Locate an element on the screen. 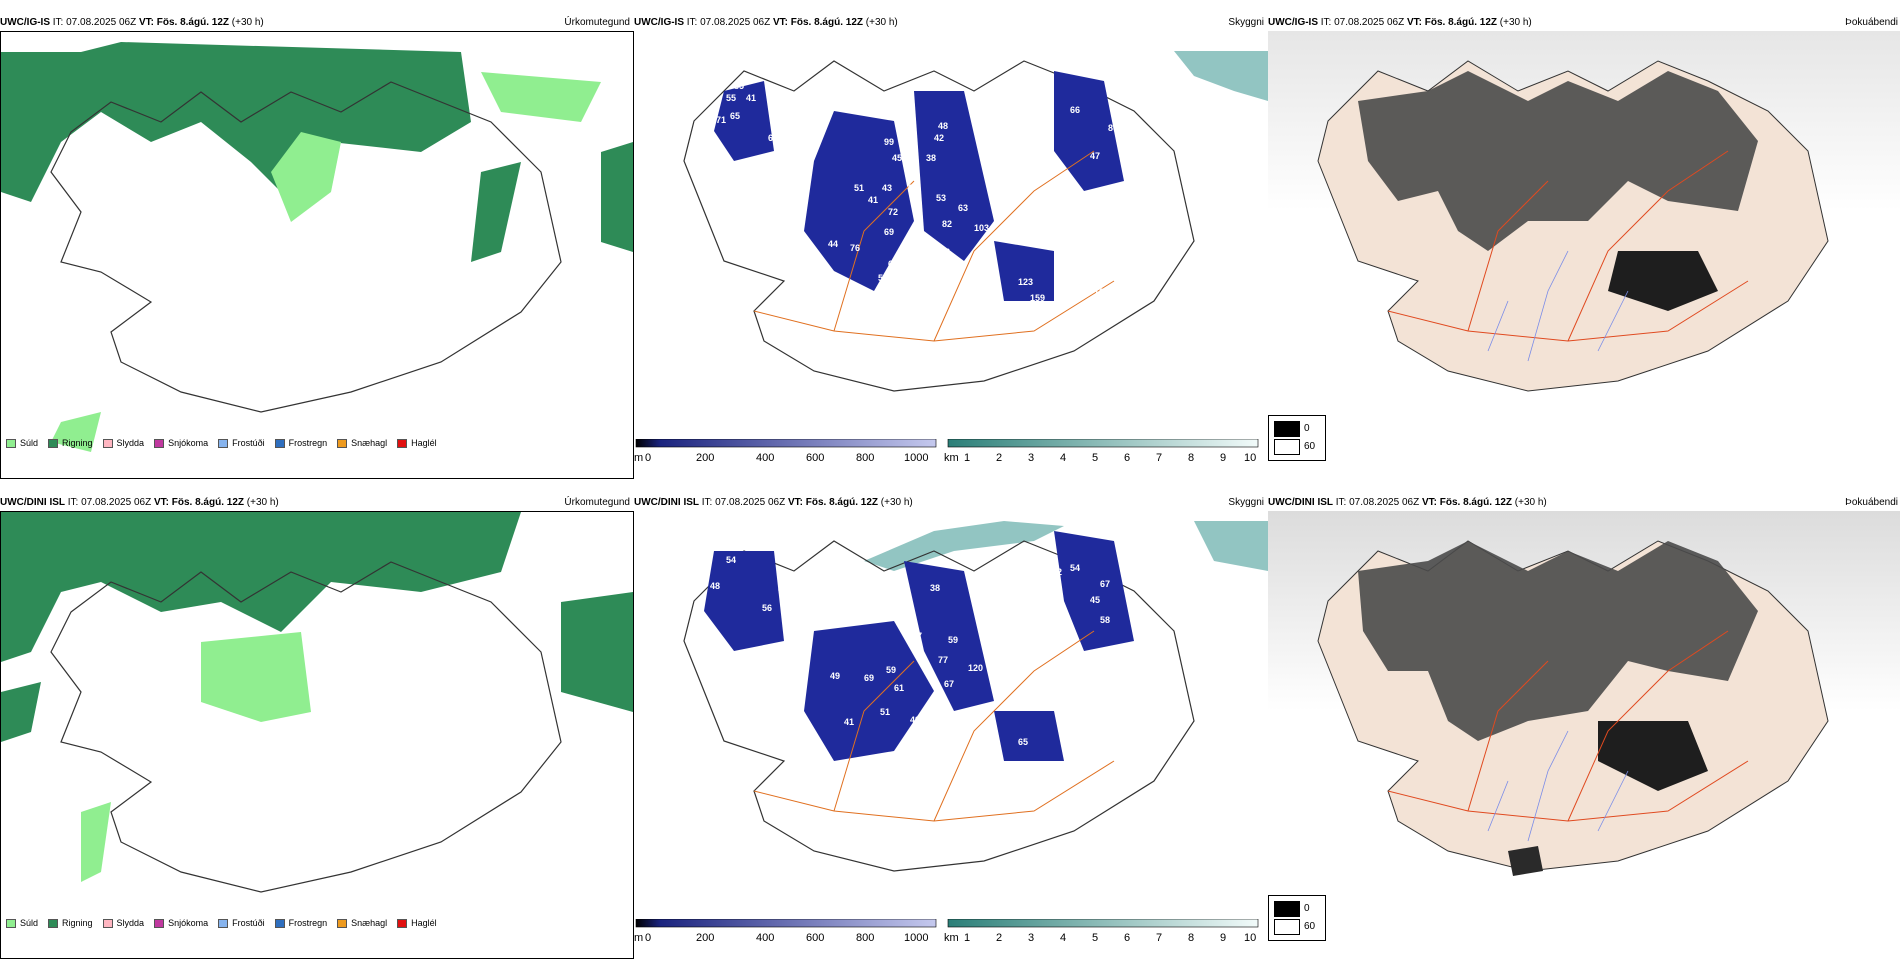 The image size is (1900, 959). fog-legend-label: 0 is located at coordinates (1307, 428).